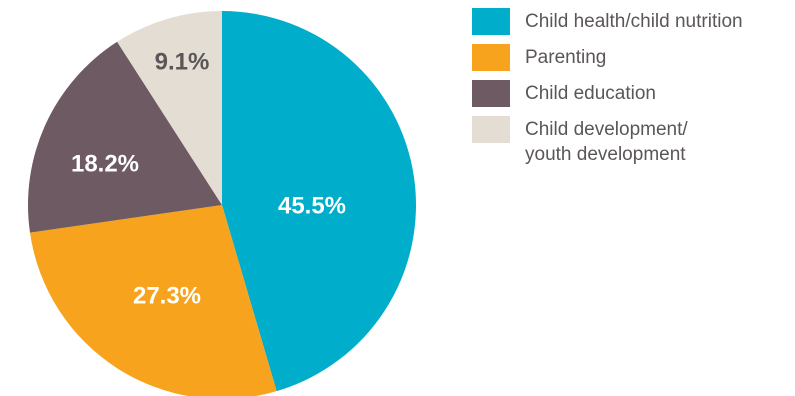 The width and height of the screenshot is (795, 396). What do you see at coordinates (182, 61) in the screenshot?
I see `slice-value-label: 9.1%` at bounding box center [182, 61].